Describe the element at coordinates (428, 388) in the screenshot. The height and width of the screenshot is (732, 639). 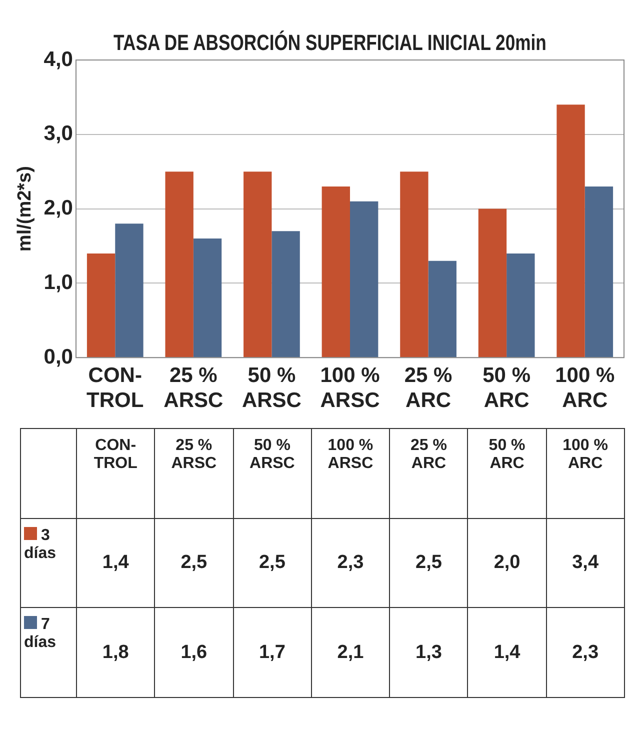
I see `x-tick-label: 25 % ARC` at that location.